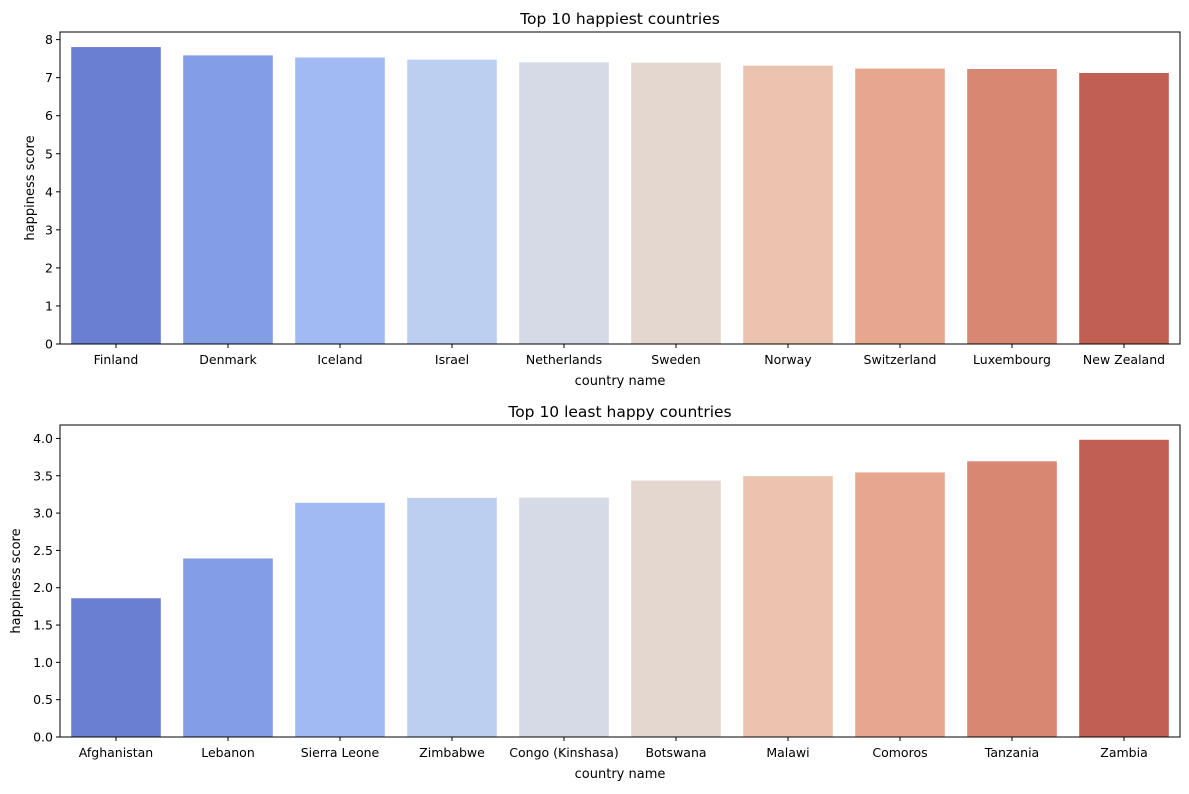  I want to click on bar-sierra-leone, so click(340, 619).